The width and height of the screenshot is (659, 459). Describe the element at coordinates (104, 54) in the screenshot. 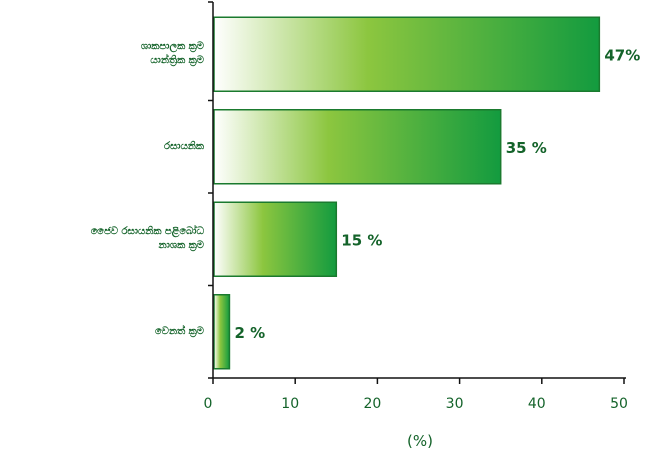

I see `category-label-1: ශාකපාලක ක්‍රම යාන්ත්‍රික ක්‍රම` at that location.